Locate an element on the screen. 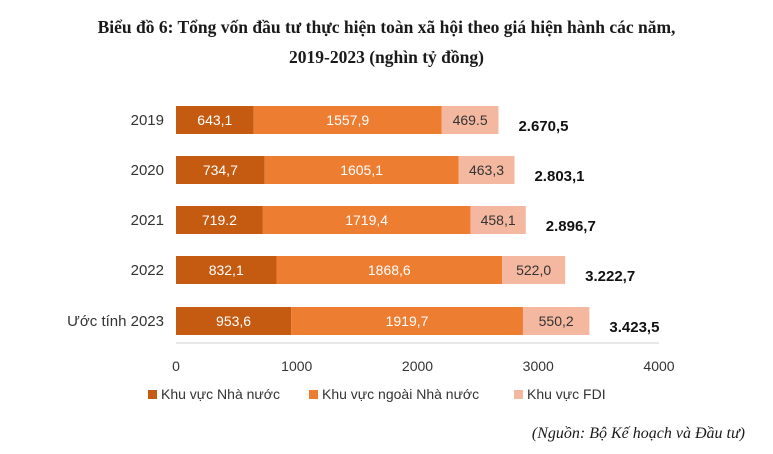 The height and width of the screenshot is (454, 773). data-label: 643,1 is located at coordinates (214, 120).